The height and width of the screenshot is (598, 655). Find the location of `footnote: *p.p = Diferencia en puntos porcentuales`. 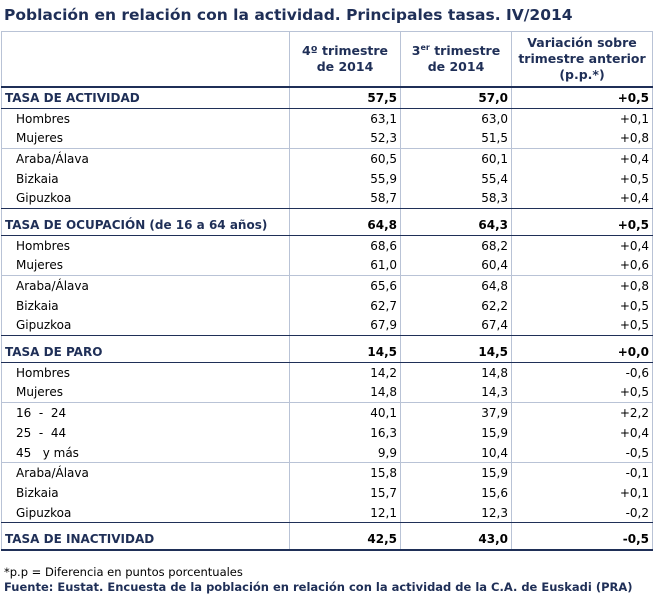

footnote: *p.p = Diferencia en puntos porcentuales is located at coordinates (123, 572).